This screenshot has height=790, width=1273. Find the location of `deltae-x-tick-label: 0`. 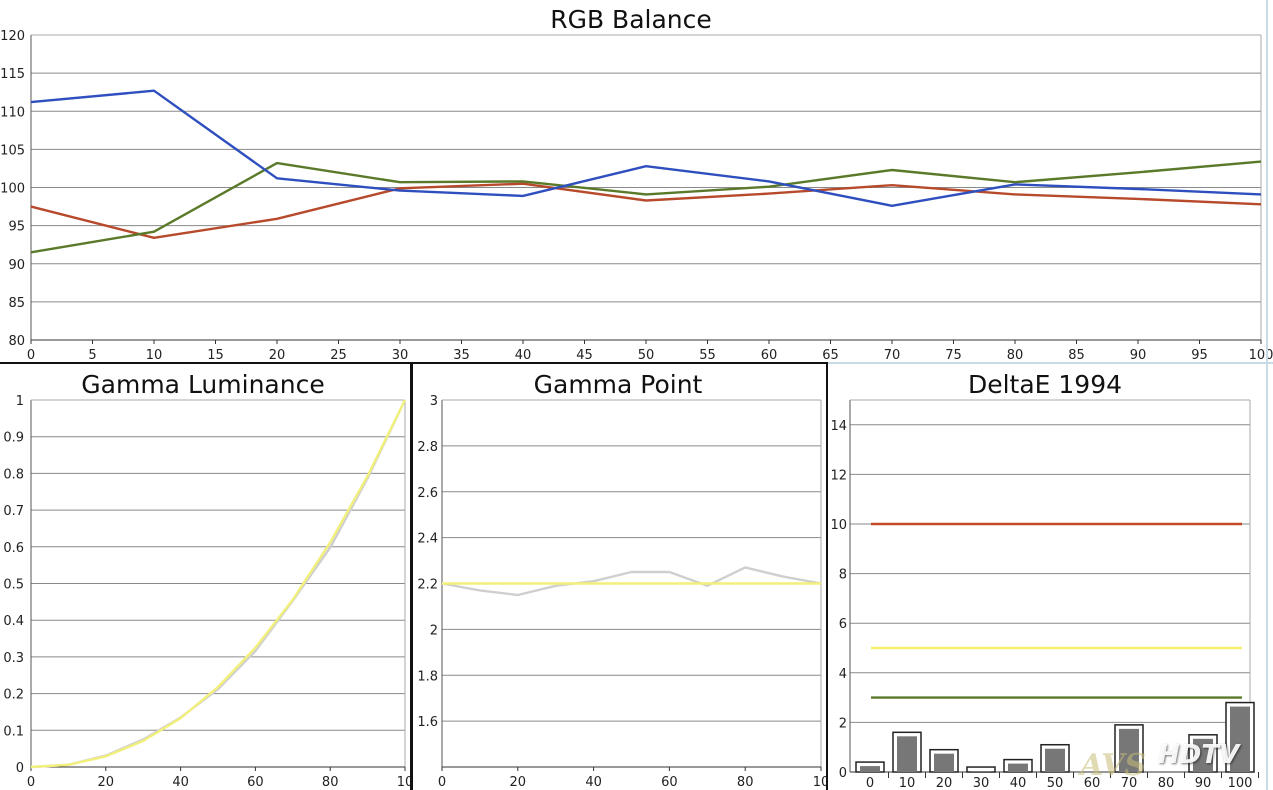

deltae-x-tick-label: 0 is located at coordinates (870, 783).